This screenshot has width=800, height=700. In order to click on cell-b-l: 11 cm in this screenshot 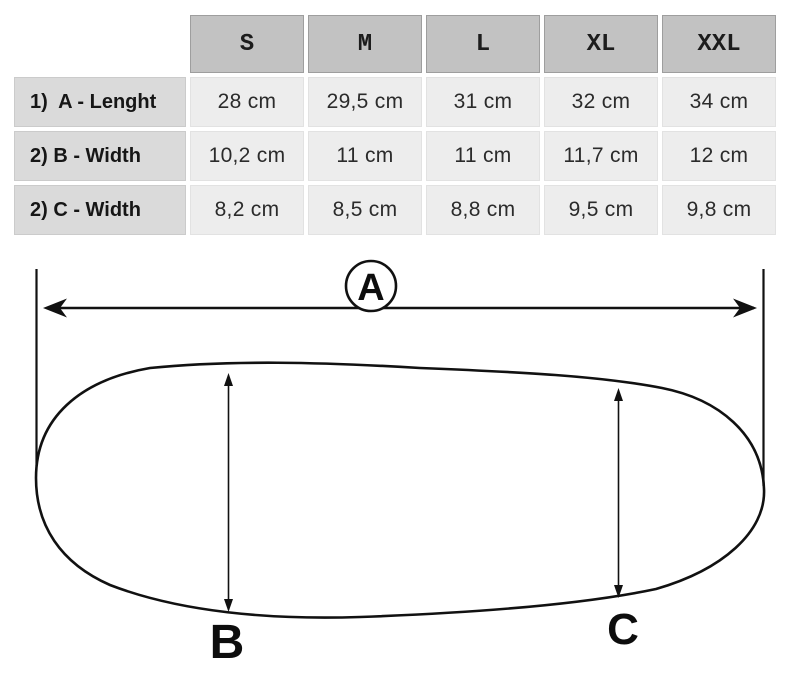, I will do `click(483, 156)`.